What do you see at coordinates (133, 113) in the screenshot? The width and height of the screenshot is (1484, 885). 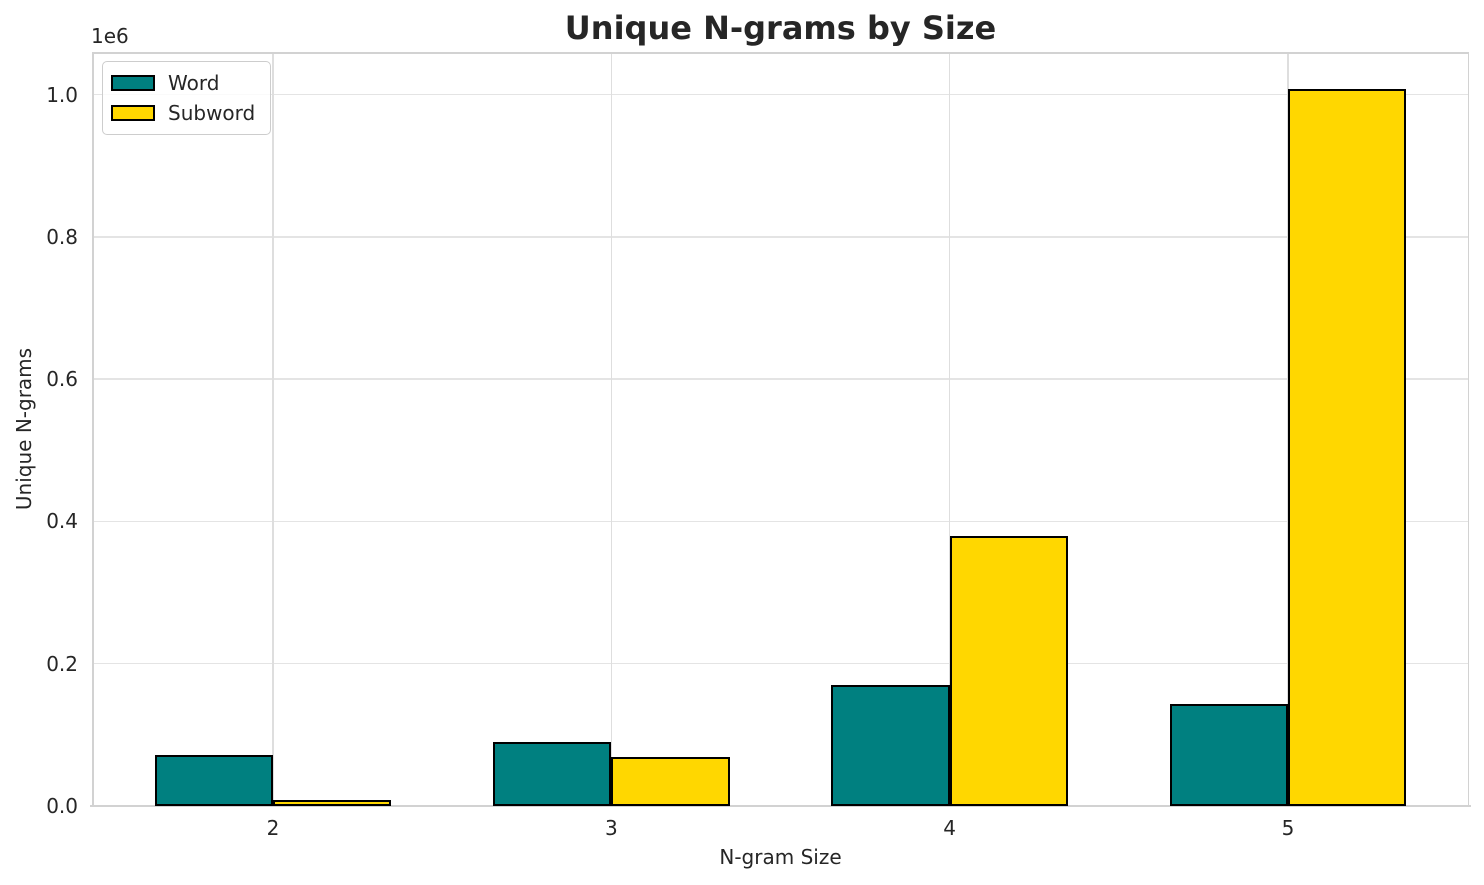 I see `legend-swatch-subword` at bounding box center [133, 113].